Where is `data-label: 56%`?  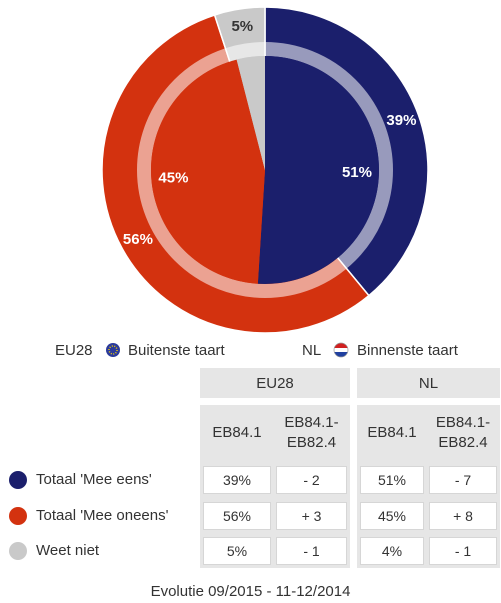
data-label: 56% is located at coordinates (138, 239).